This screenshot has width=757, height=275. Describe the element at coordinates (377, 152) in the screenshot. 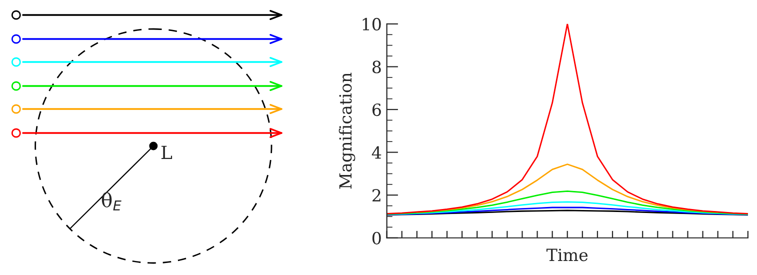

I see `y-tick-label: 4` at that location.